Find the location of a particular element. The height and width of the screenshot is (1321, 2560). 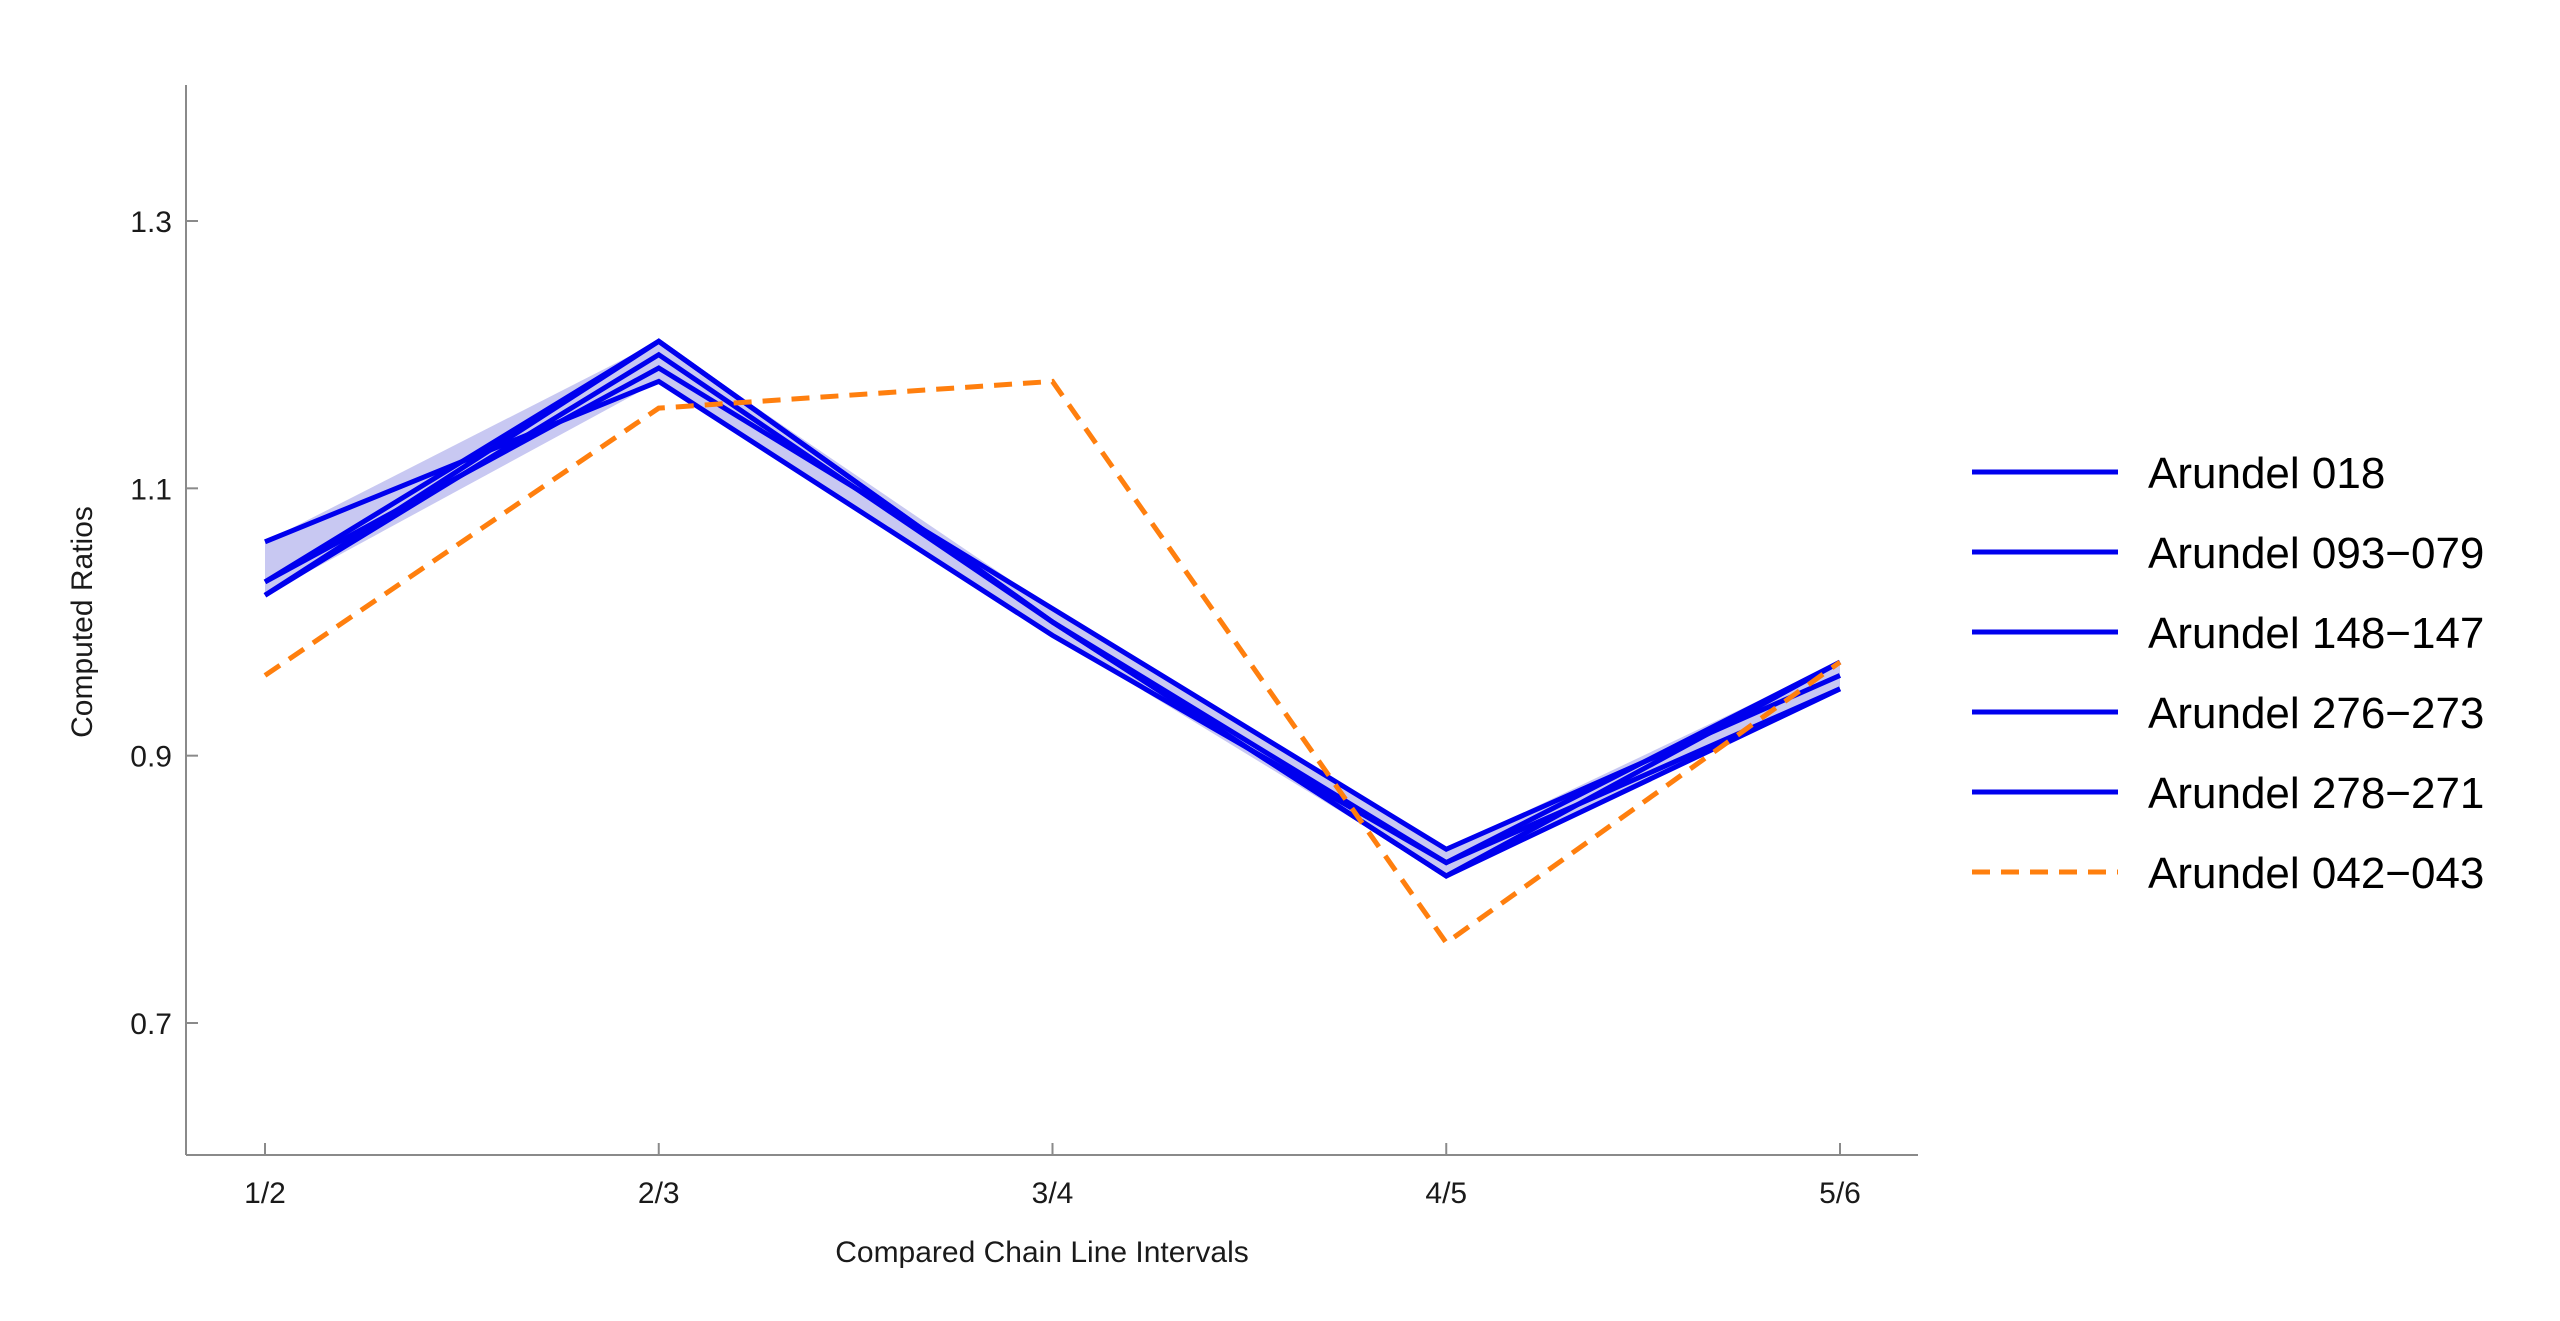

legend-label: Arundel 018 is located at coordinates (2266, 473).